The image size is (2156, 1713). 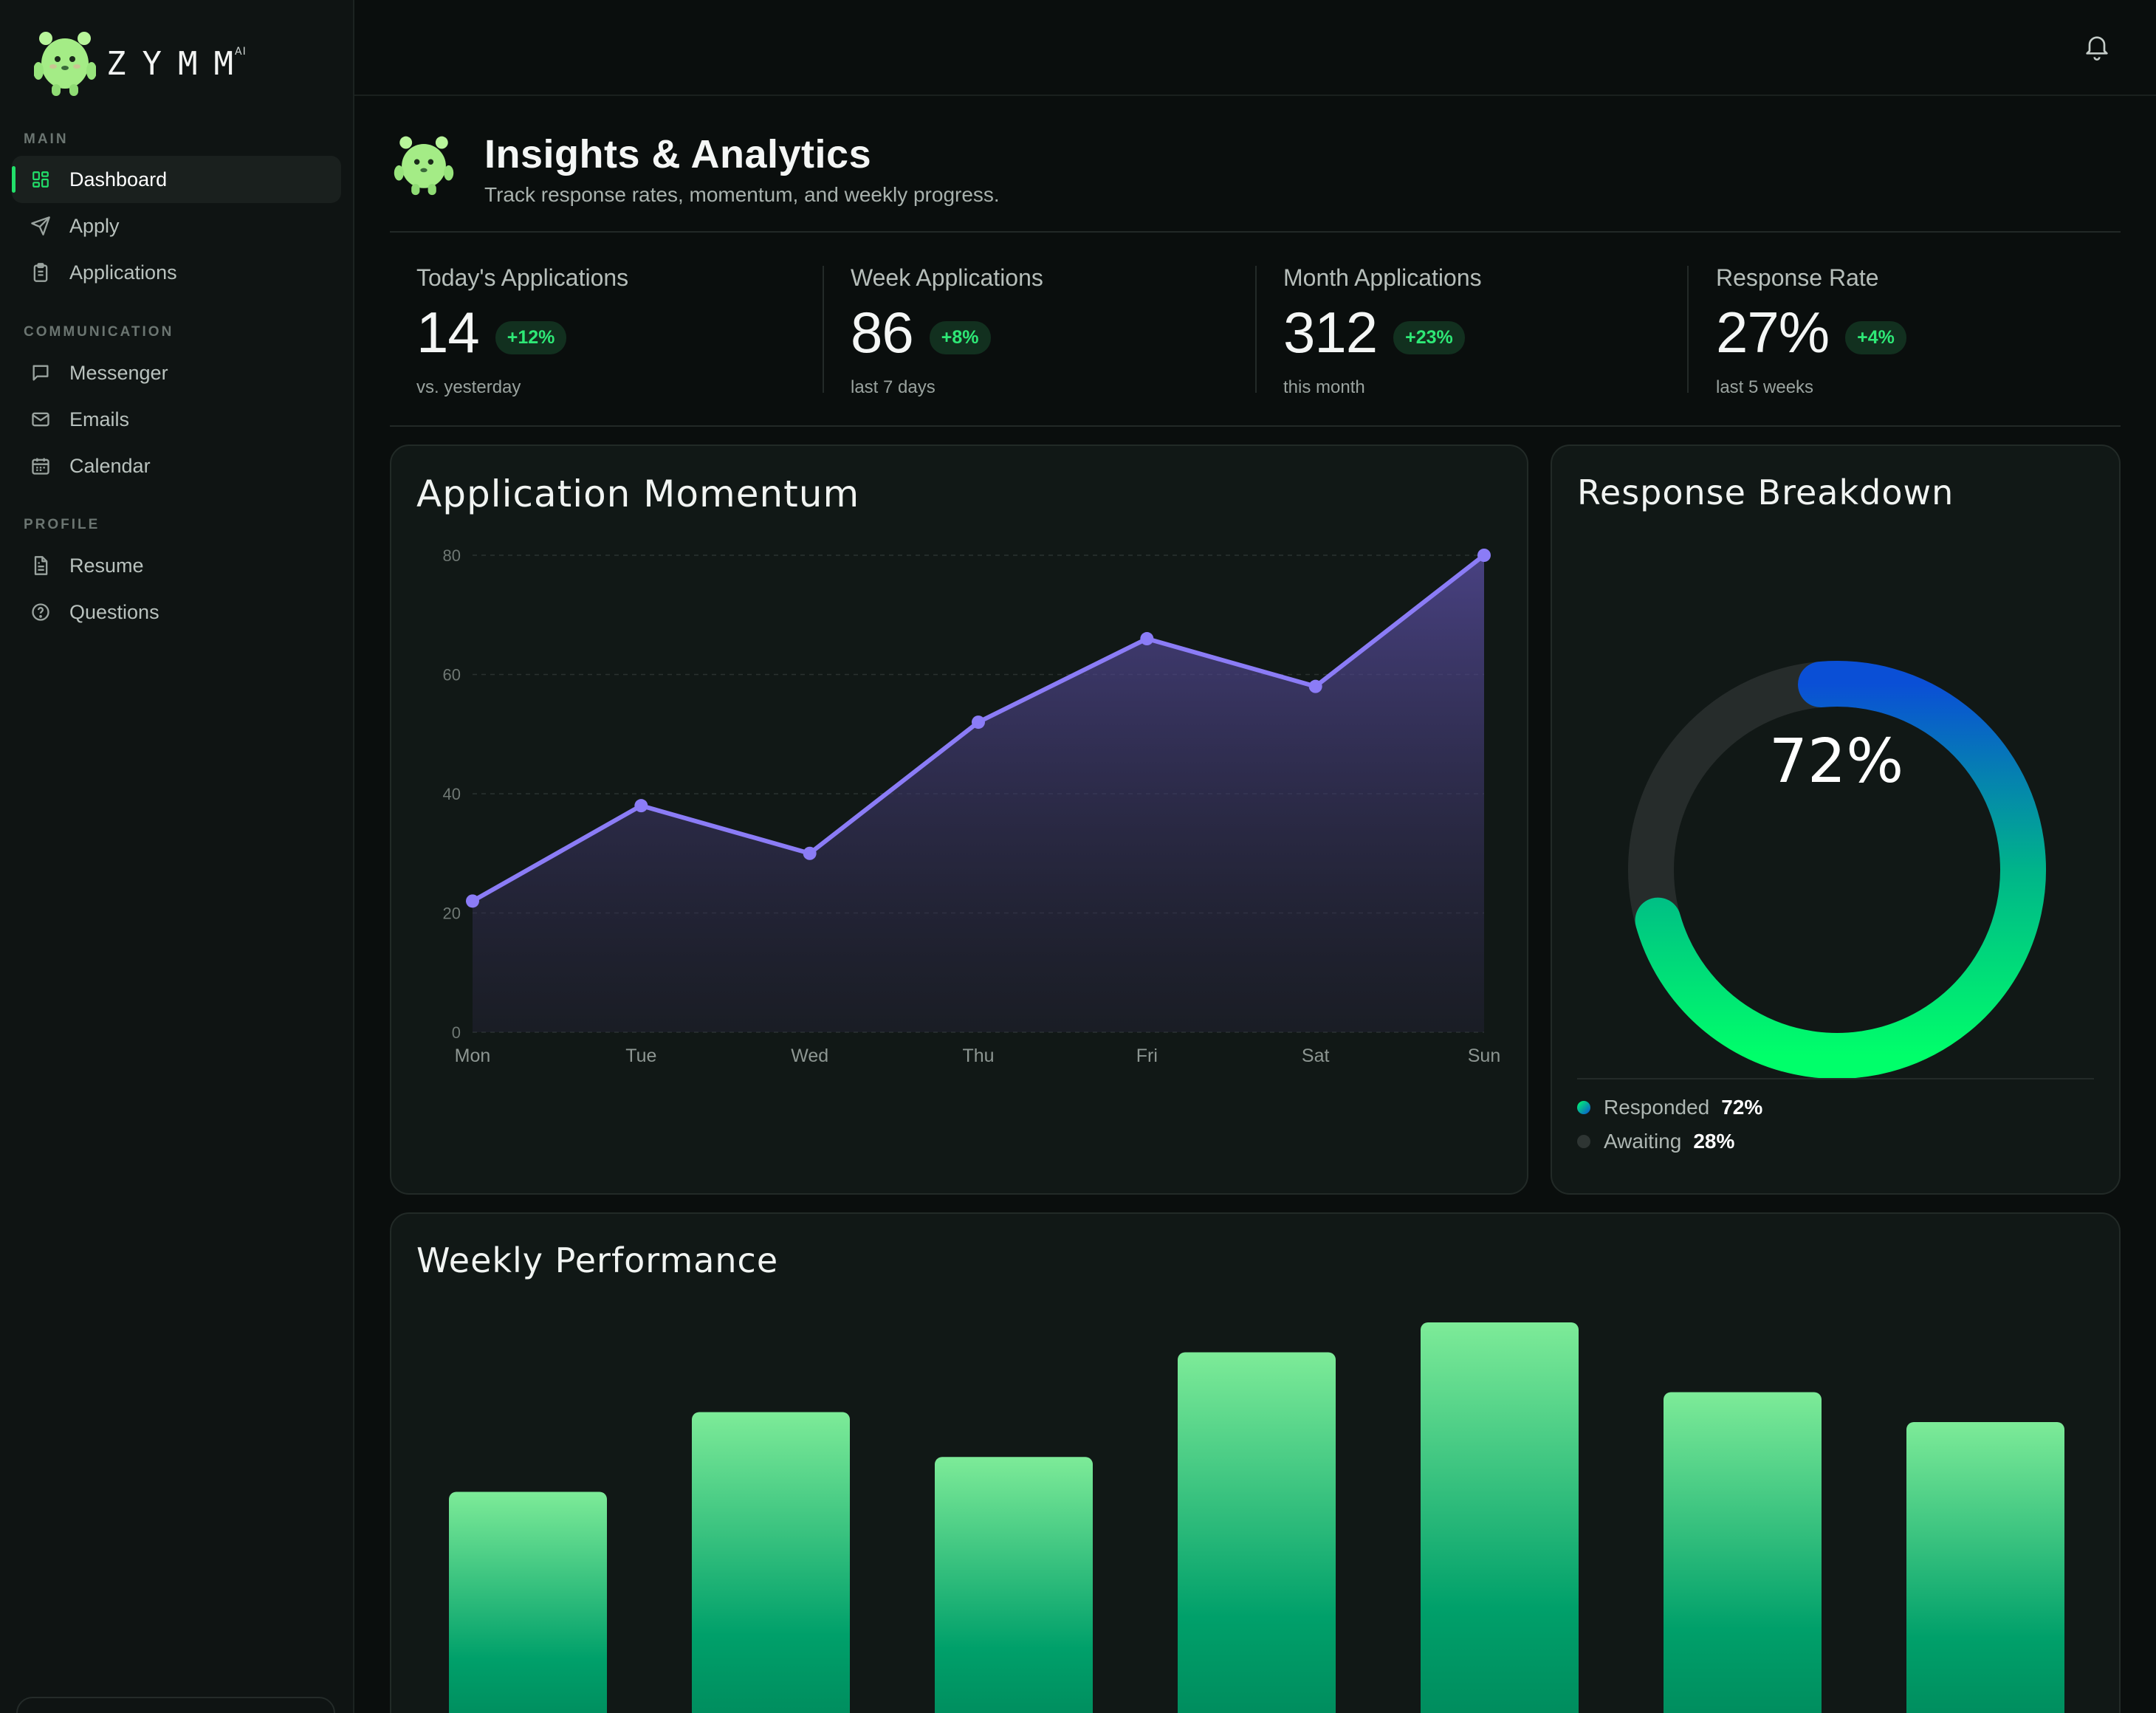 I want to click on brand-name: ZYMM, so click(x=178, y=63).